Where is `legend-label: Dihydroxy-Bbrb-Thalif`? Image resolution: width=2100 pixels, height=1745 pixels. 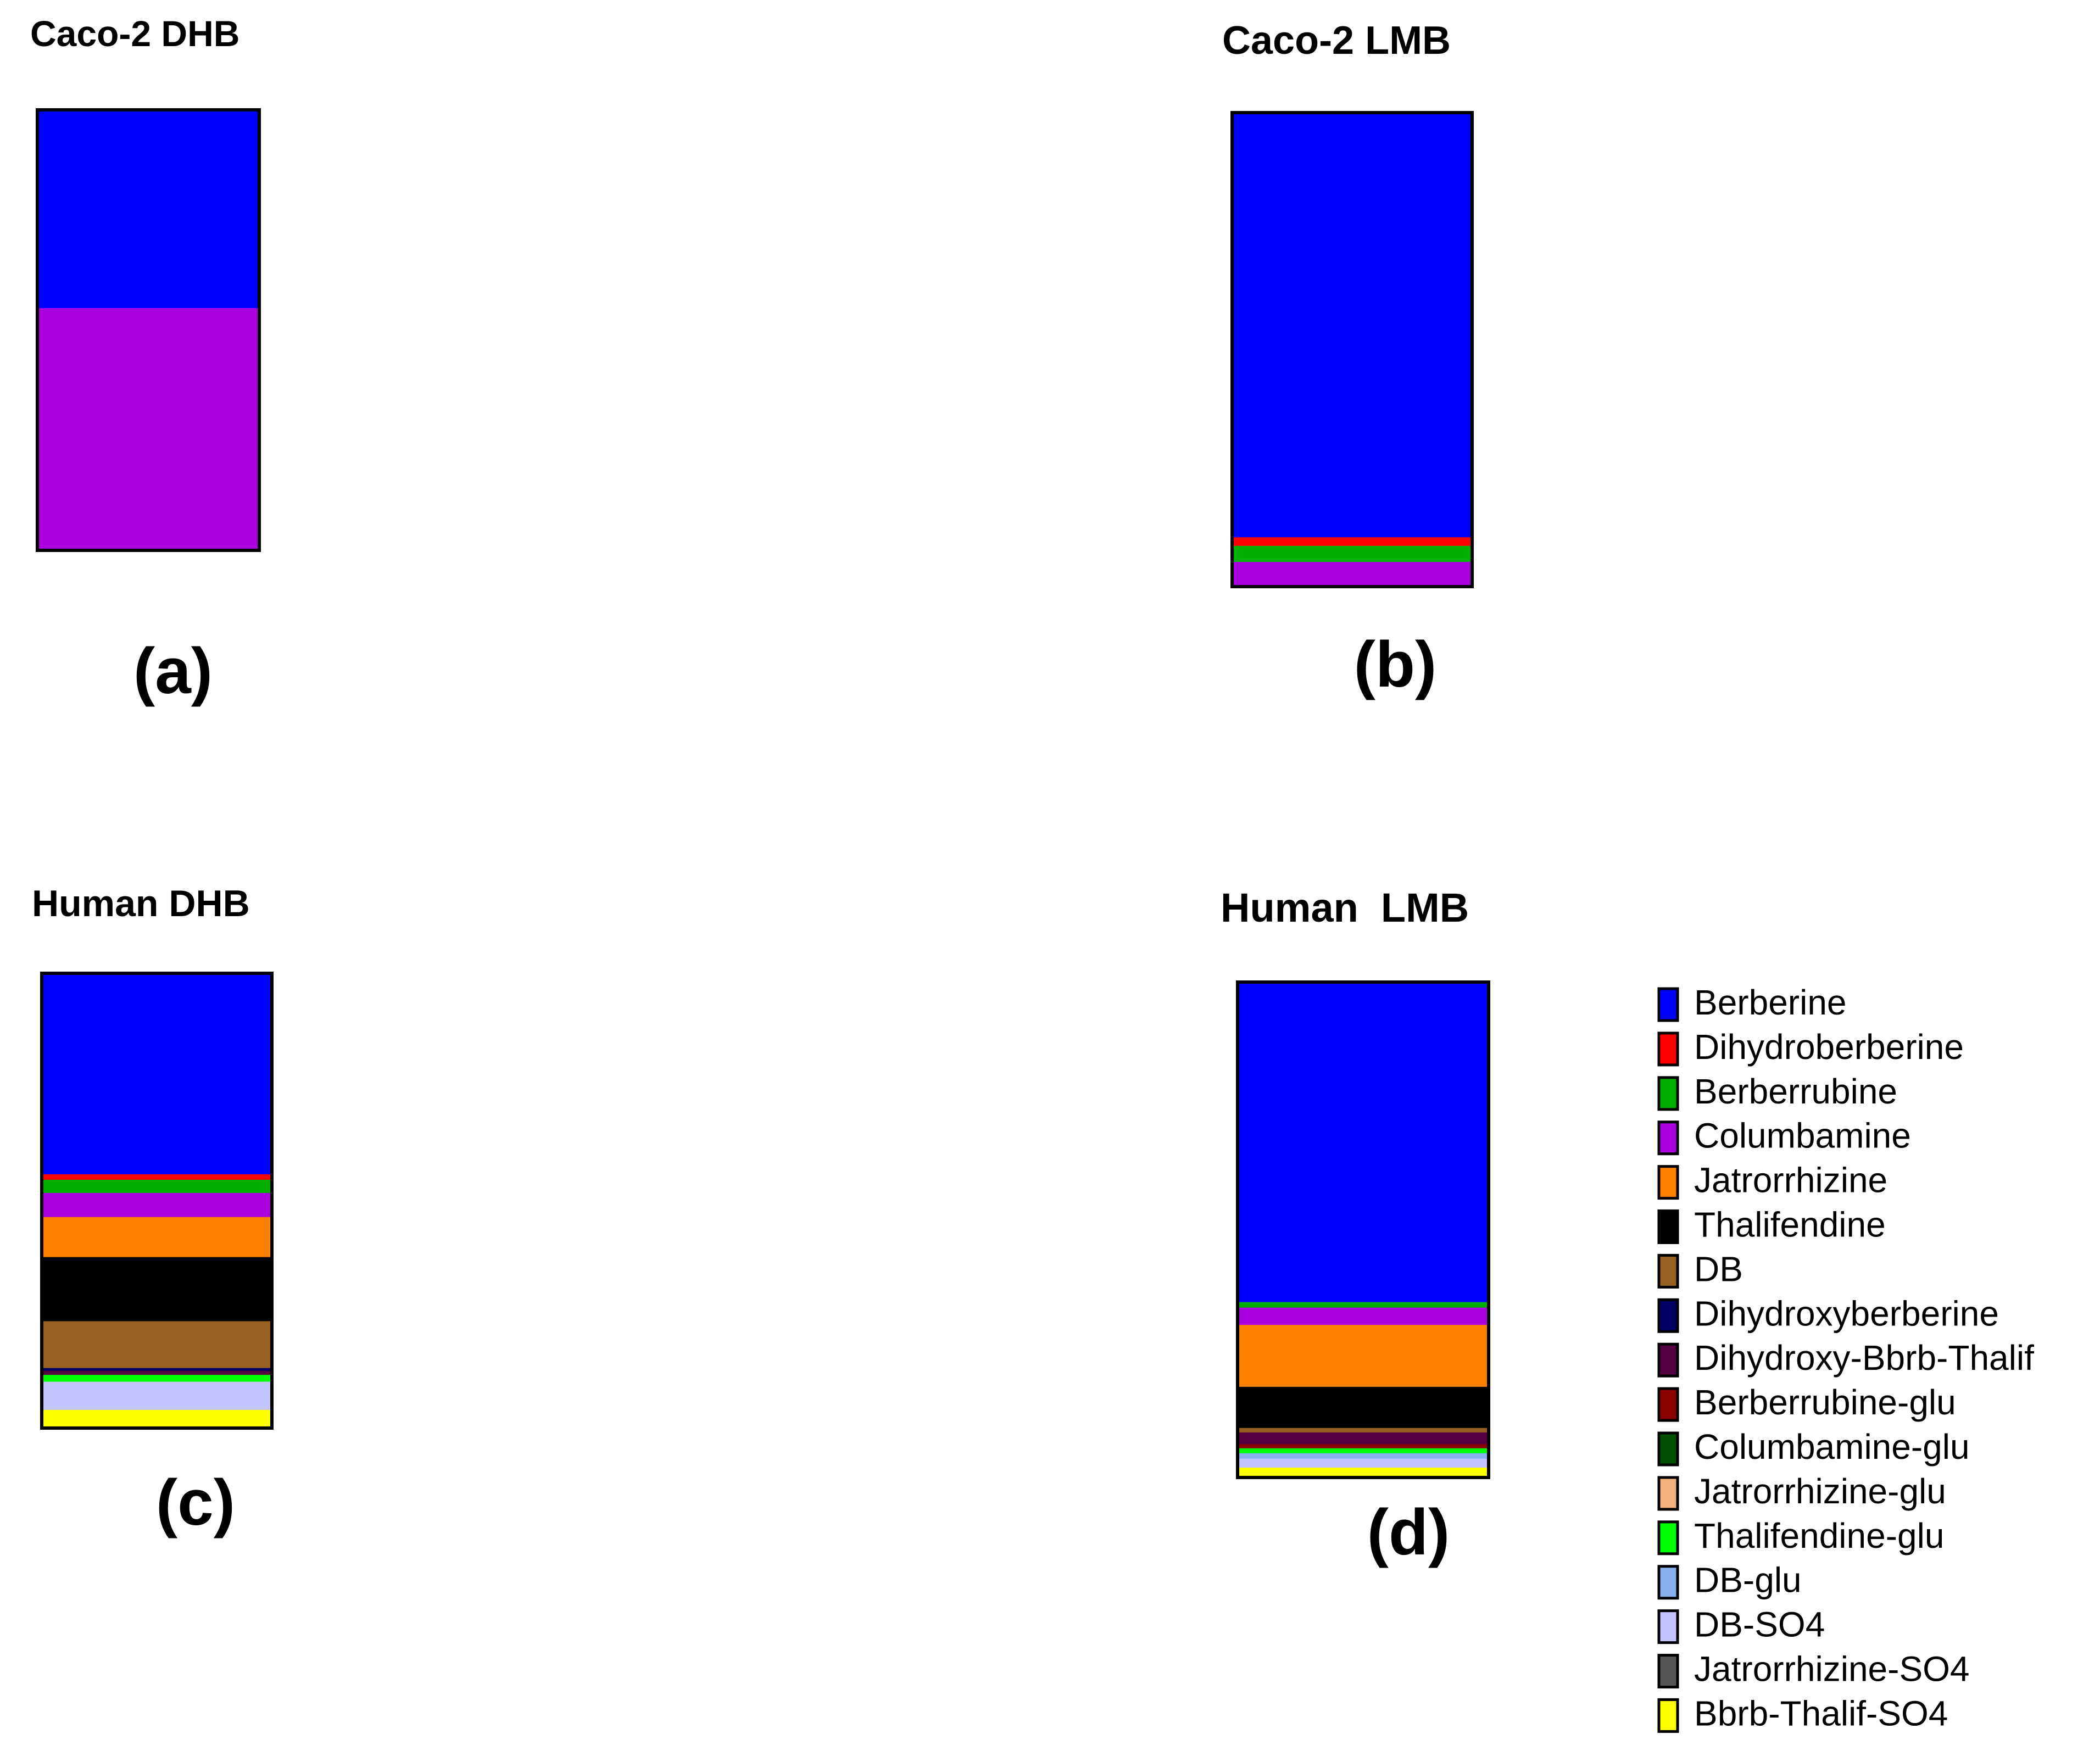
legend-label: Dihydroxy-Bbrb-Thalif is located at coordinates (1864, 1358).